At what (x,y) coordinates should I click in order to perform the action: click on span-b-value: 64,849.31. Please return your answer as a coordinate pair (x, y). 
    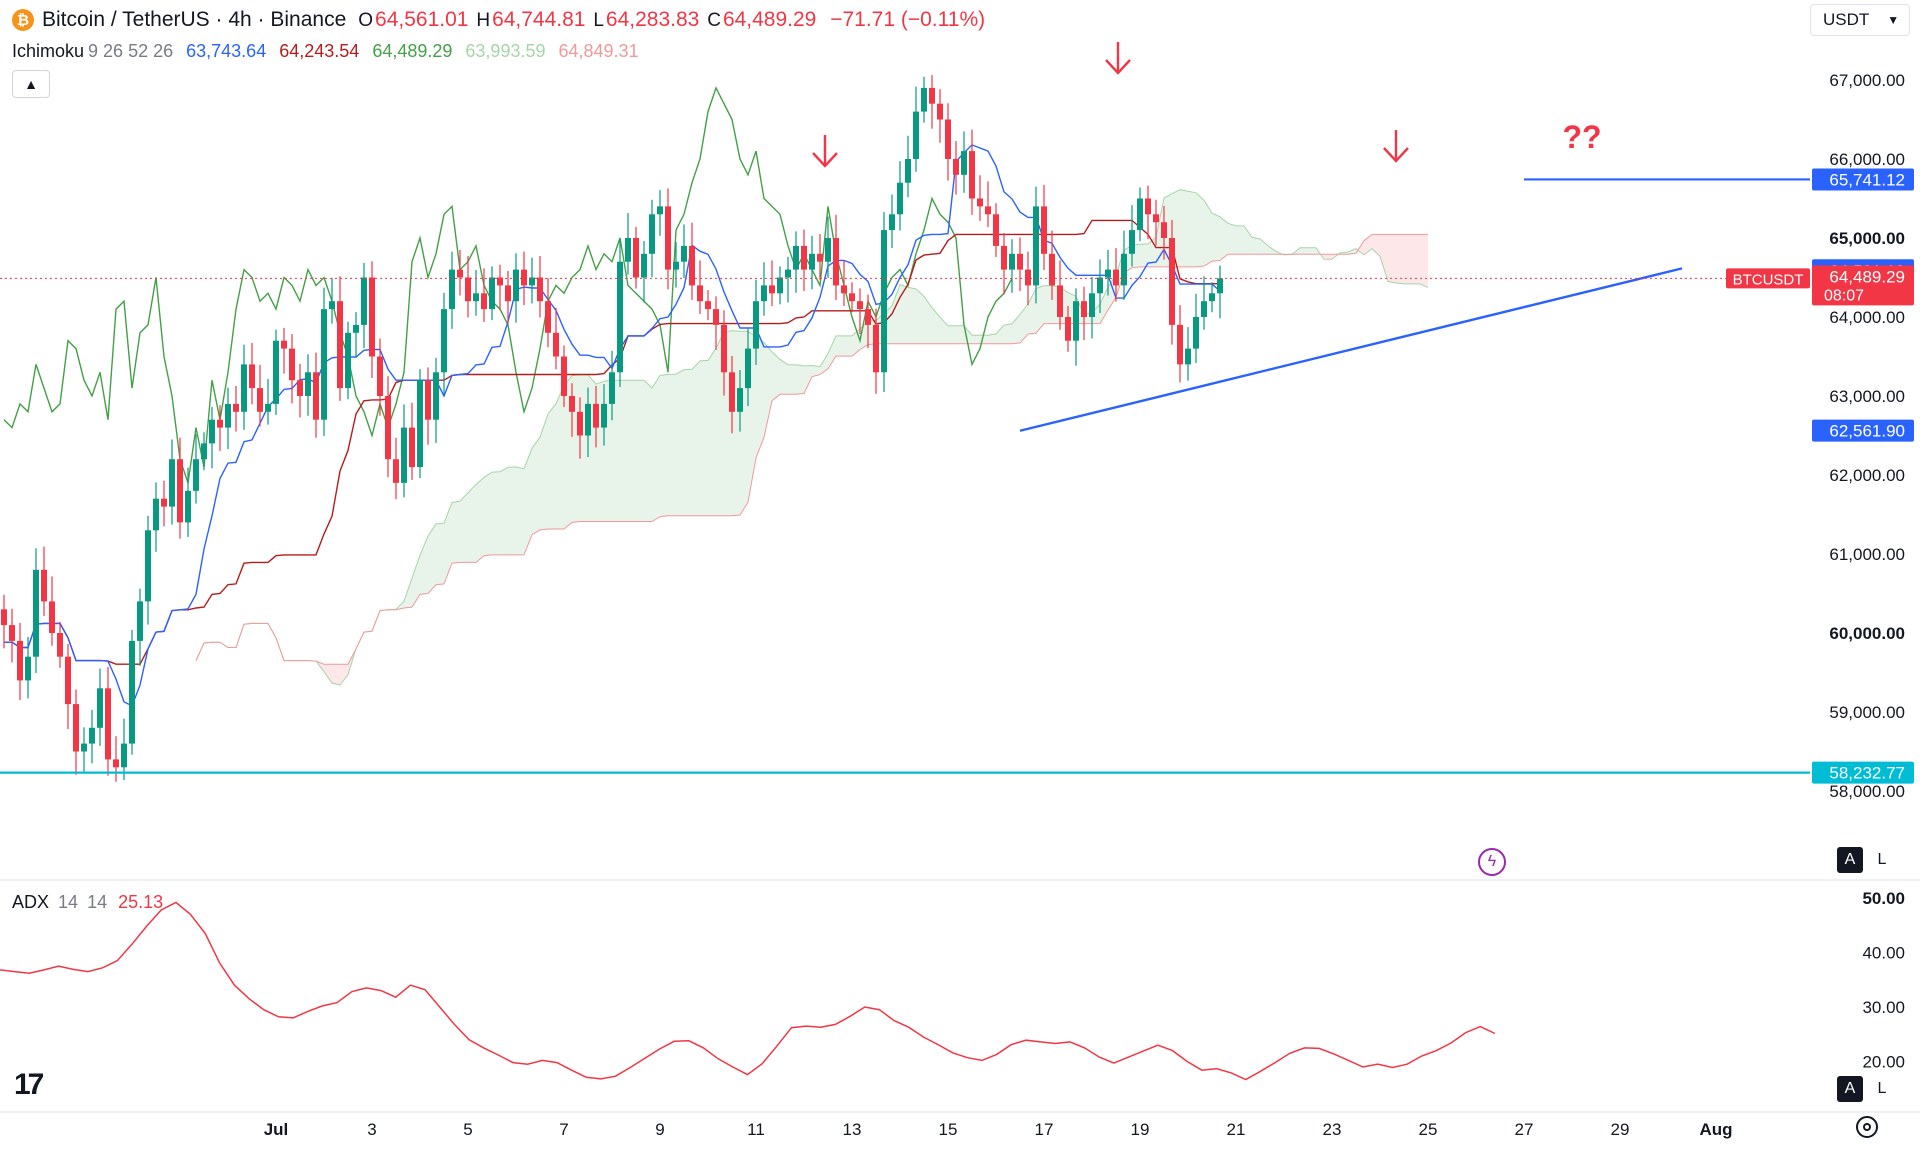
    Looking at the image, I should click on (598, 51).